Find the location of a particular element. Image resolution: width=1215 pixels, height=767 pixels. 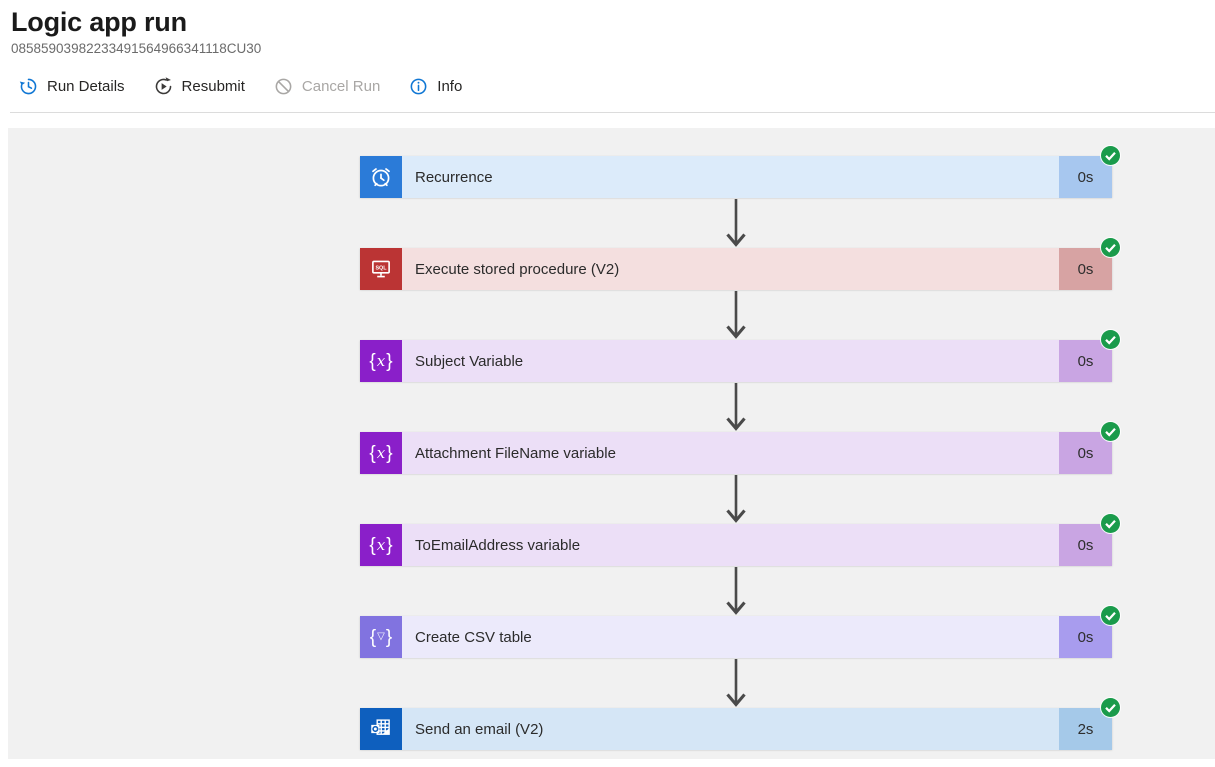

node-create-csv-table: {▽} Create CSV table 0s is located at coordinates (740, 632).